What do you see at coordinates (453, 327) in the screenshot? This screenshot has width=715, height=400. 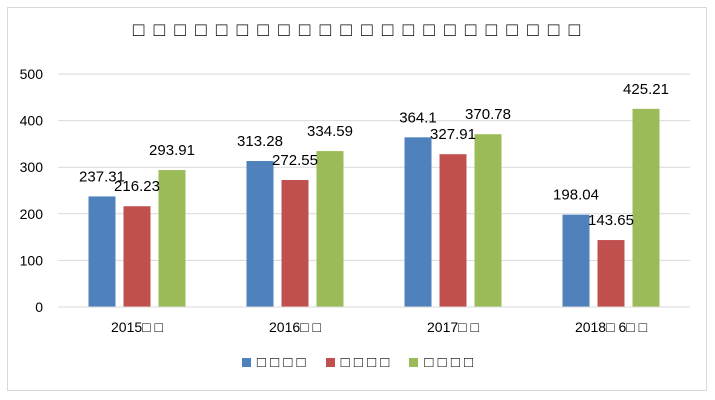 I see `x-category-label: 2017□ □` at bounding box center [453, 327].